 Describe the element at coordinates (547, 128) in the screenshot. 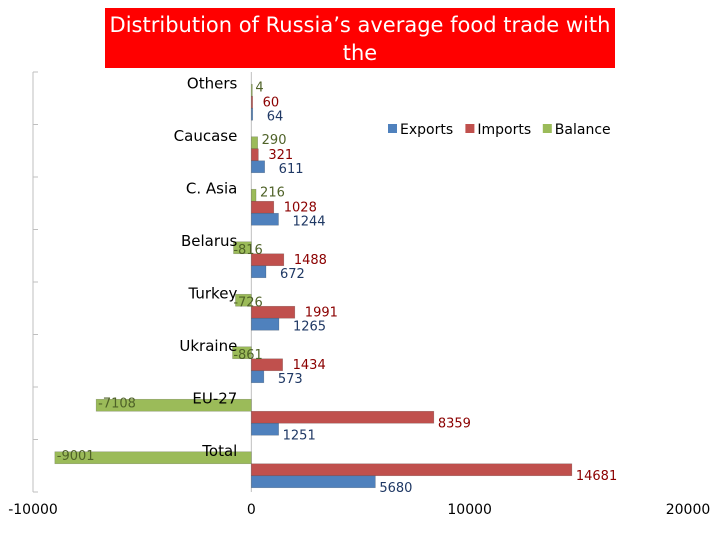

I see `legend-swatch-balance` at that location.